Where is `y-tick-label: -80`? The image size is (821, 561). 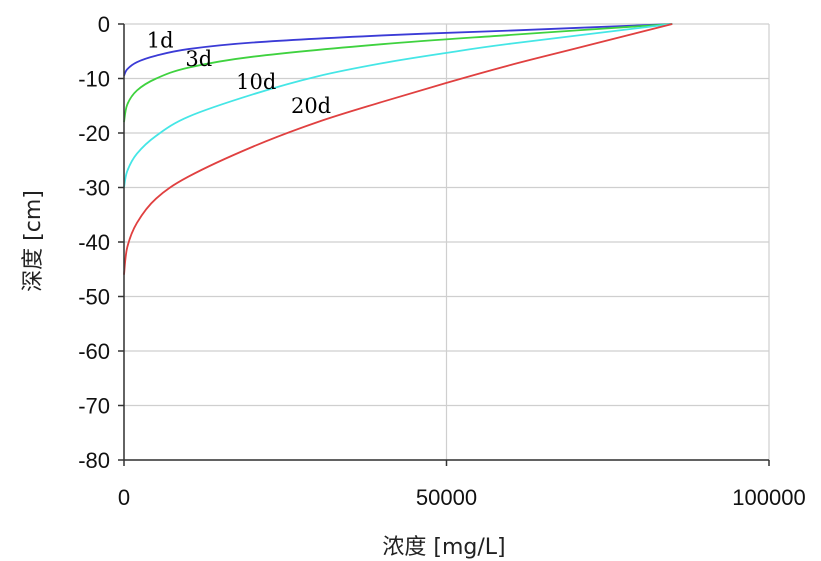 y-tick-label: -80 is located at coordinates (94, 460).